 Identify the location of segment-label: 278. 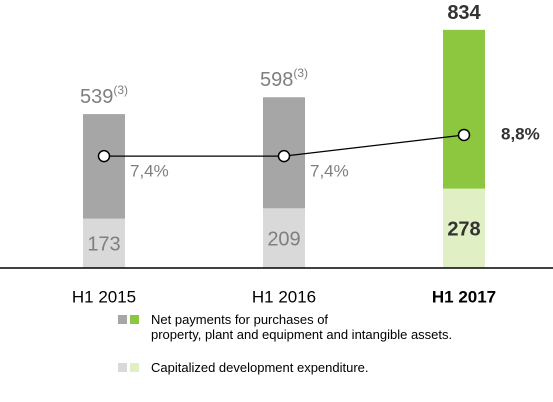
(463, 230).